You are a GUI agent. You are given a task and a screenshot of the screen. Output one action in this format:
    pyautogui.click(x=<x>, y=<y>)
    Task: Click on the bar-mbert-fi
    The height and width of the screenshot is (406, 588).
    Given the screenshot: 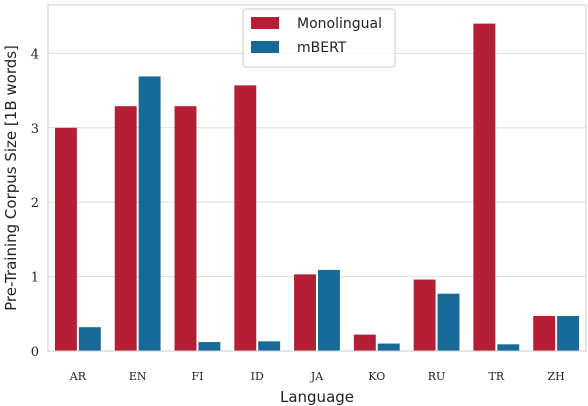 What is the action you would take?
    pyautogui.click(x=209, y=346)
    